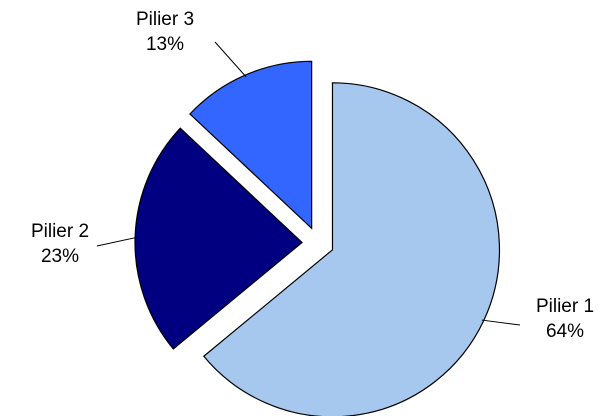 Image resolution: width=607 pixels, height=416 pixels. Describe the element at coordinates (565, 306) in the screenshot. I see `slice-label: Pilier 1` at that location.